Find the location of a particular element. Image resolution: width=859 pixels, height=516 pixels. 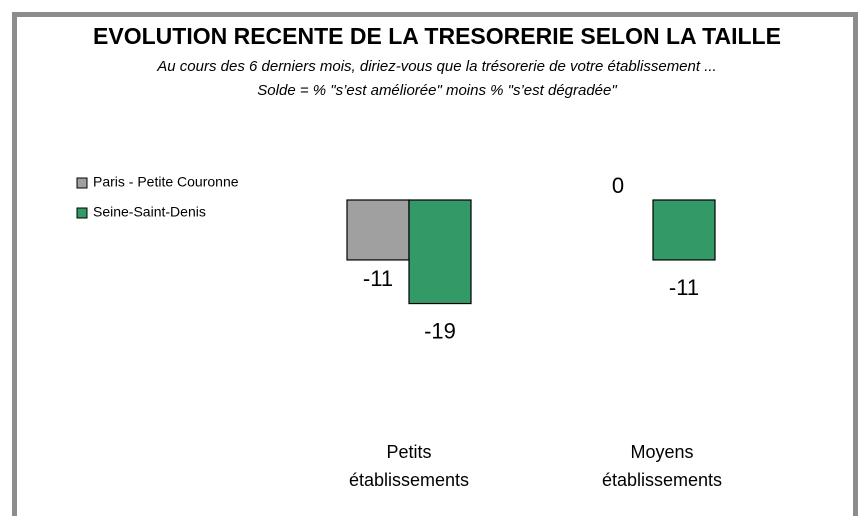

legend-label: Seine-Saint-Denis is located at coordinates (149, 212).